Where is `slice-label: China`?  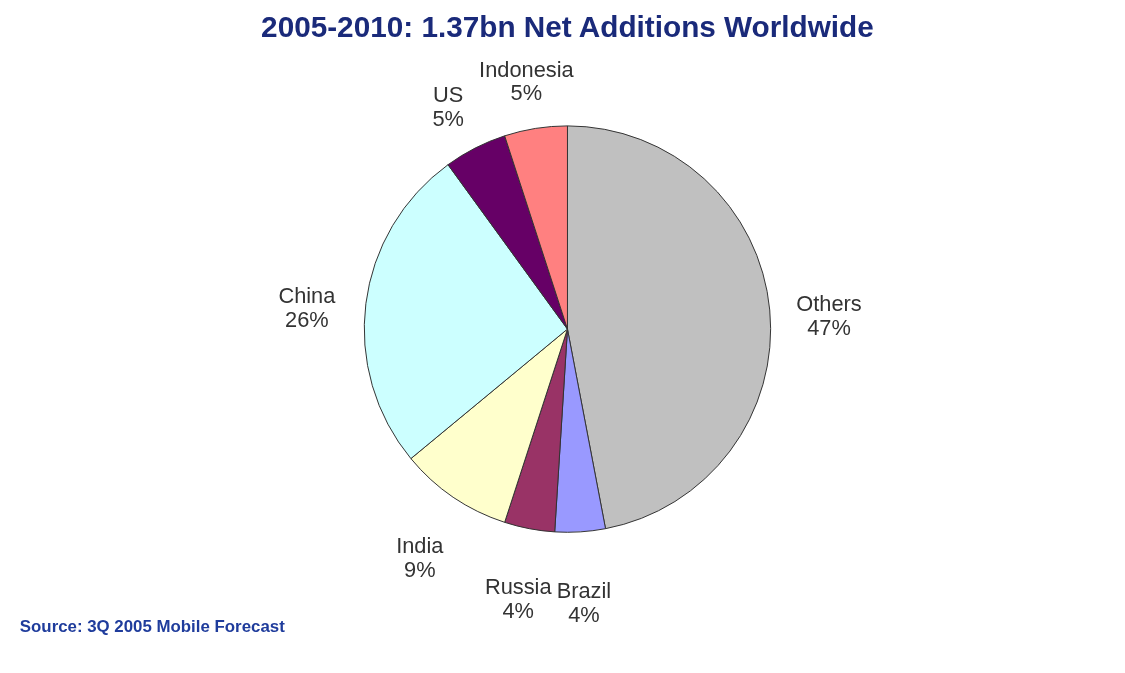 slice-label: China is located at coordinates (307, 296).